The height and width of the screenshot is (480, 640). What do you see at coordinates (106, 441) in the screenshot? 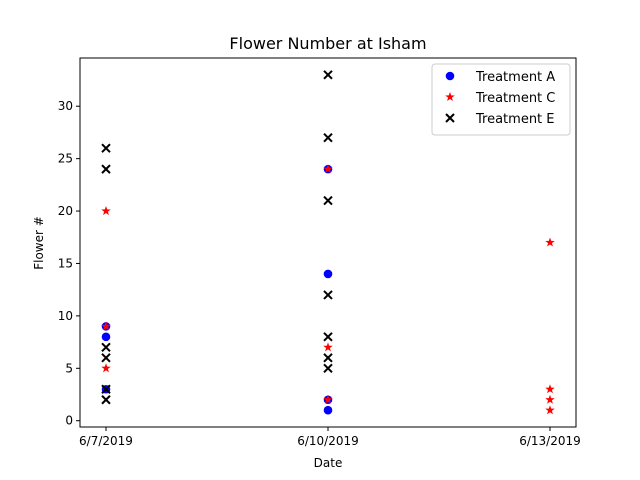
I see `x-tick-label: 6/7/2019` at bounding box center [106, 441].